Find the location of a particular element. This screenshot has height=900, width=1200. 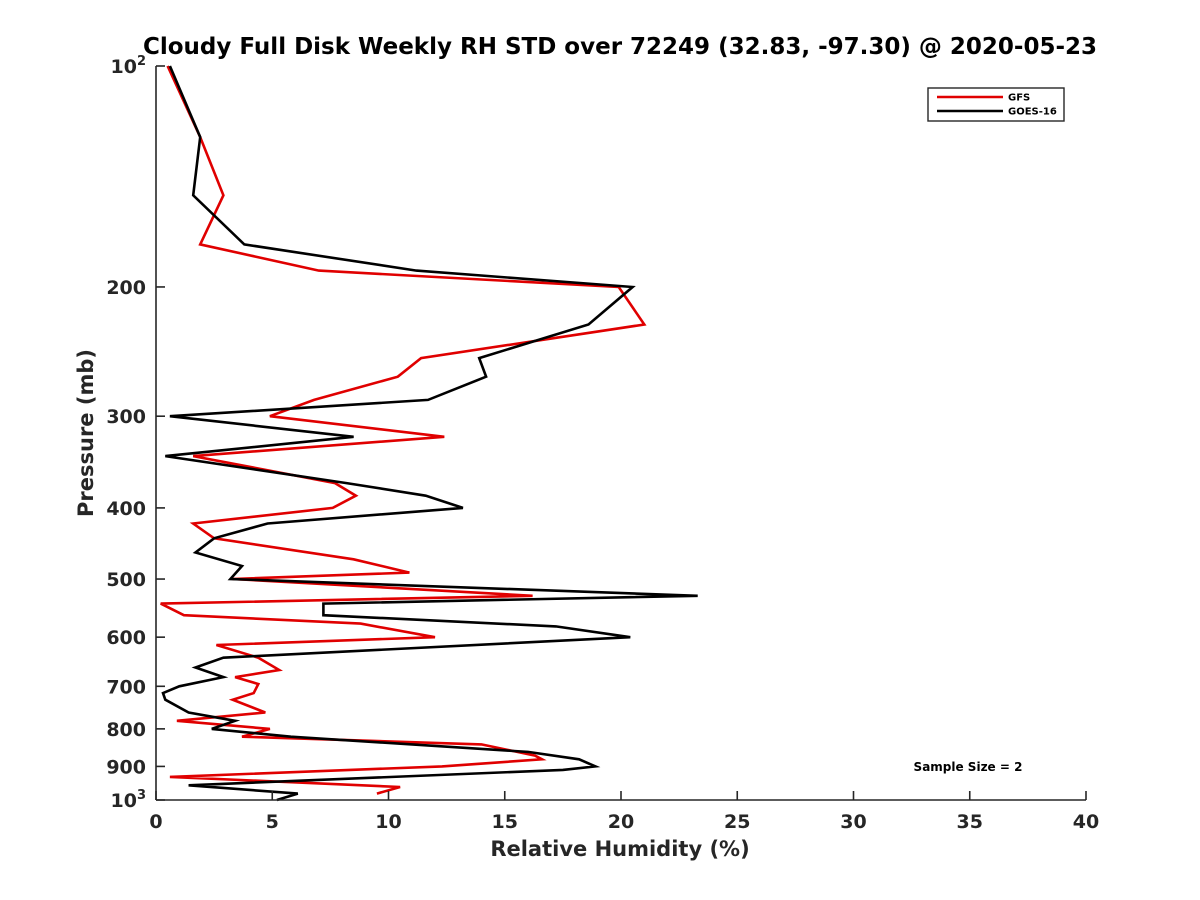

x-tick-label: 35 is located at coordinates (970, 822).